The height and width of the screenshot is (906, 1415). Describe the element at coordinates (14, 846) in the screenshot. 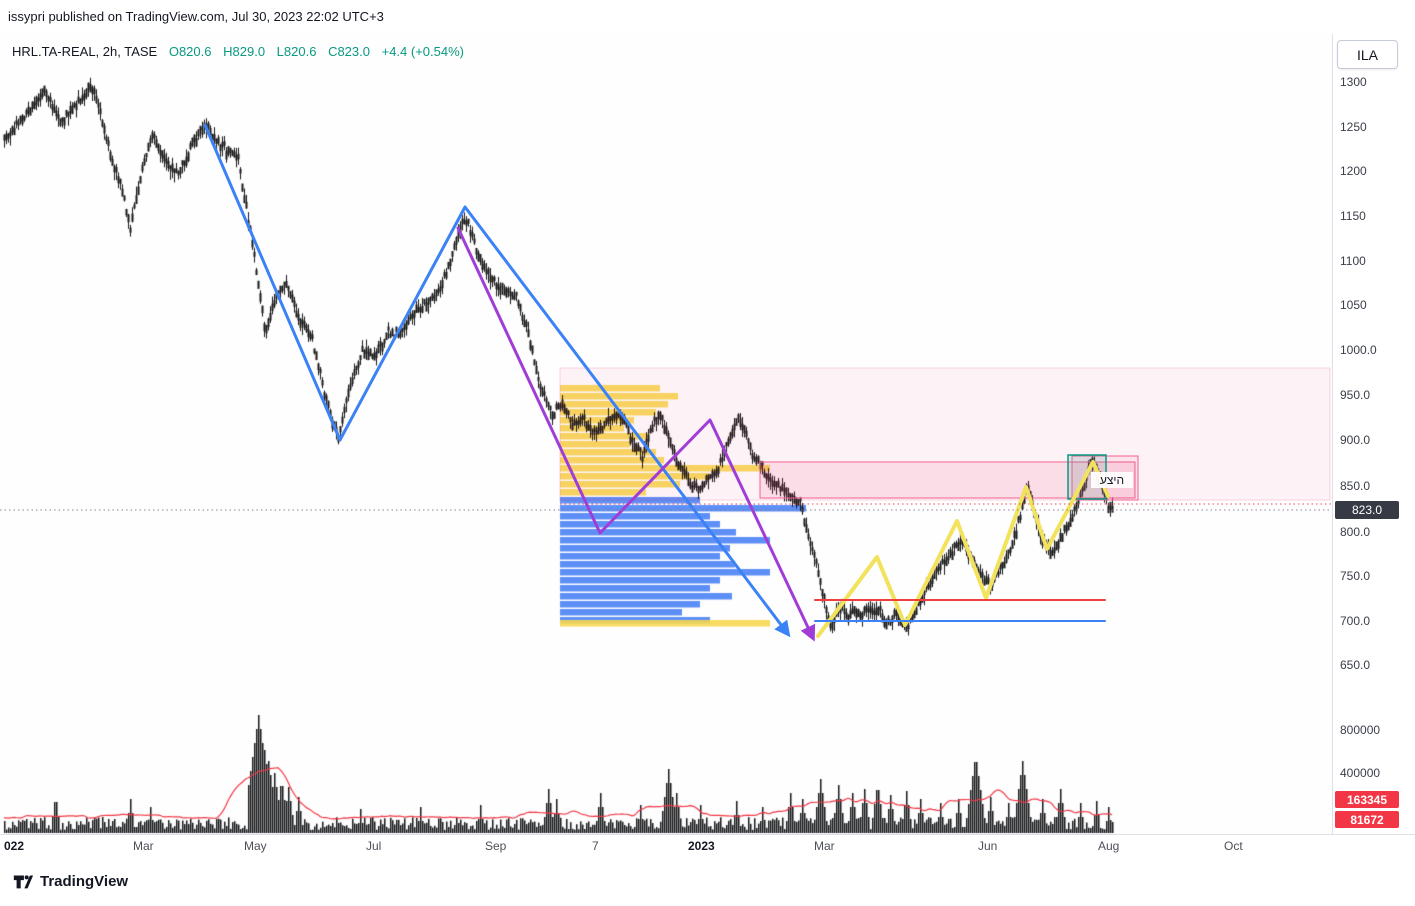

I see `time-label: 022` at that location.